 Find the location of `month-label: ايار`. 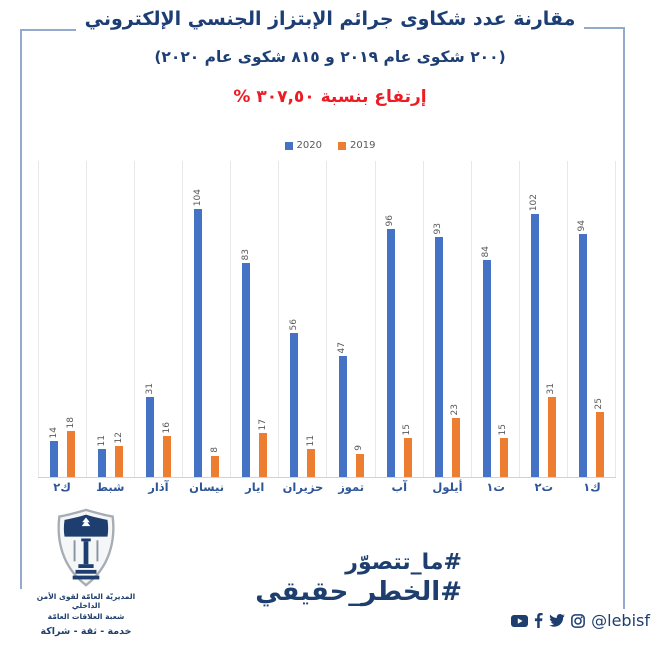

month-label: ايار is located at coordinates (255, 487).